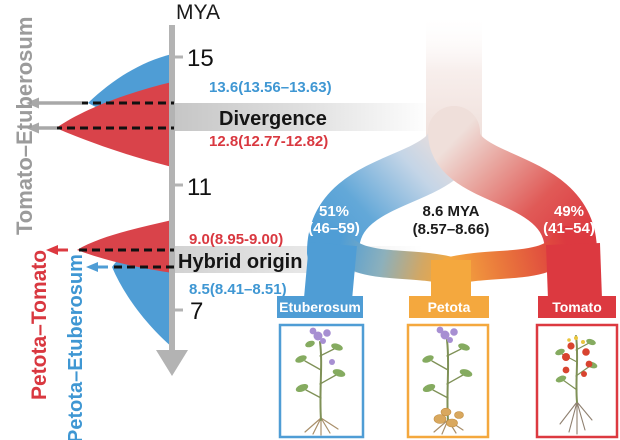 The height and width of the screenshot is (440, 620). What do you see at coordinates (576, 385) in the screenshot?
I see `tomato-plant-illustration` at bounding box center [576, 385].